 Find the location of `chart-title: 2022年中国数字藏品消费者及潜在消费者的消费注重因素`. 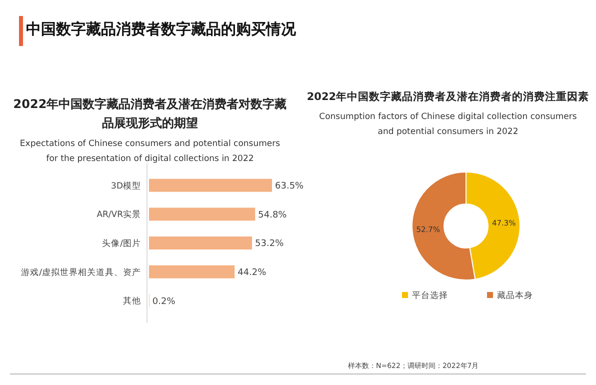

chart-title: 2022年中国数字藏品消费者及潜在消费者的消费注重因素 is located at coordinates (448, 96).